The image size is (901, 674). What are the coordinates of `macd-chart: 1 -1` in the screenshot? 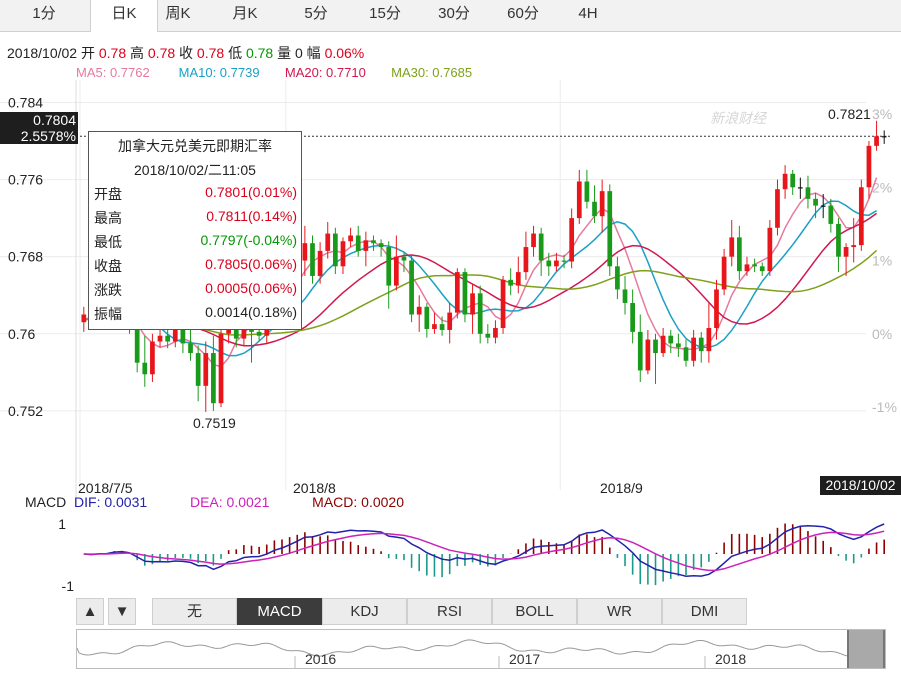 It's located at (450, 554).